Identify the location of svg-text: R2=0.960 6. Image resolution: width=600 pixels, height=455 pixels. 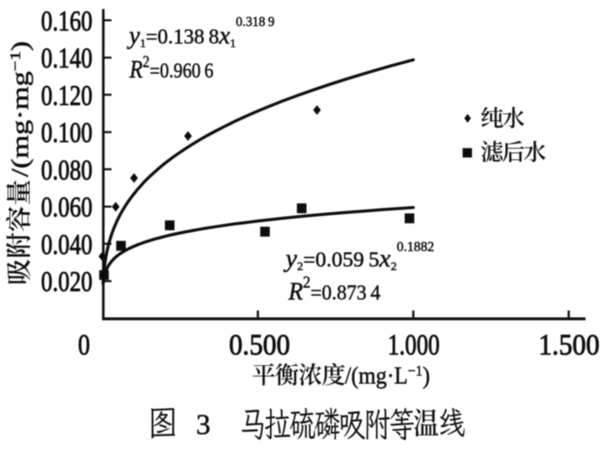
(171, 68).